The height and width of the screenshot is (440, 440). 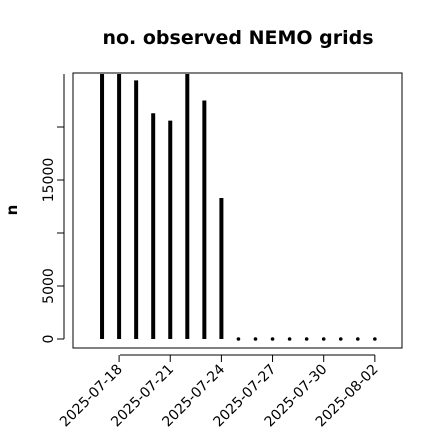 What do you see at coordinates (12, 210) in the screenshot?
I see `y-axis-label: n` at bounding box center [12, 210].